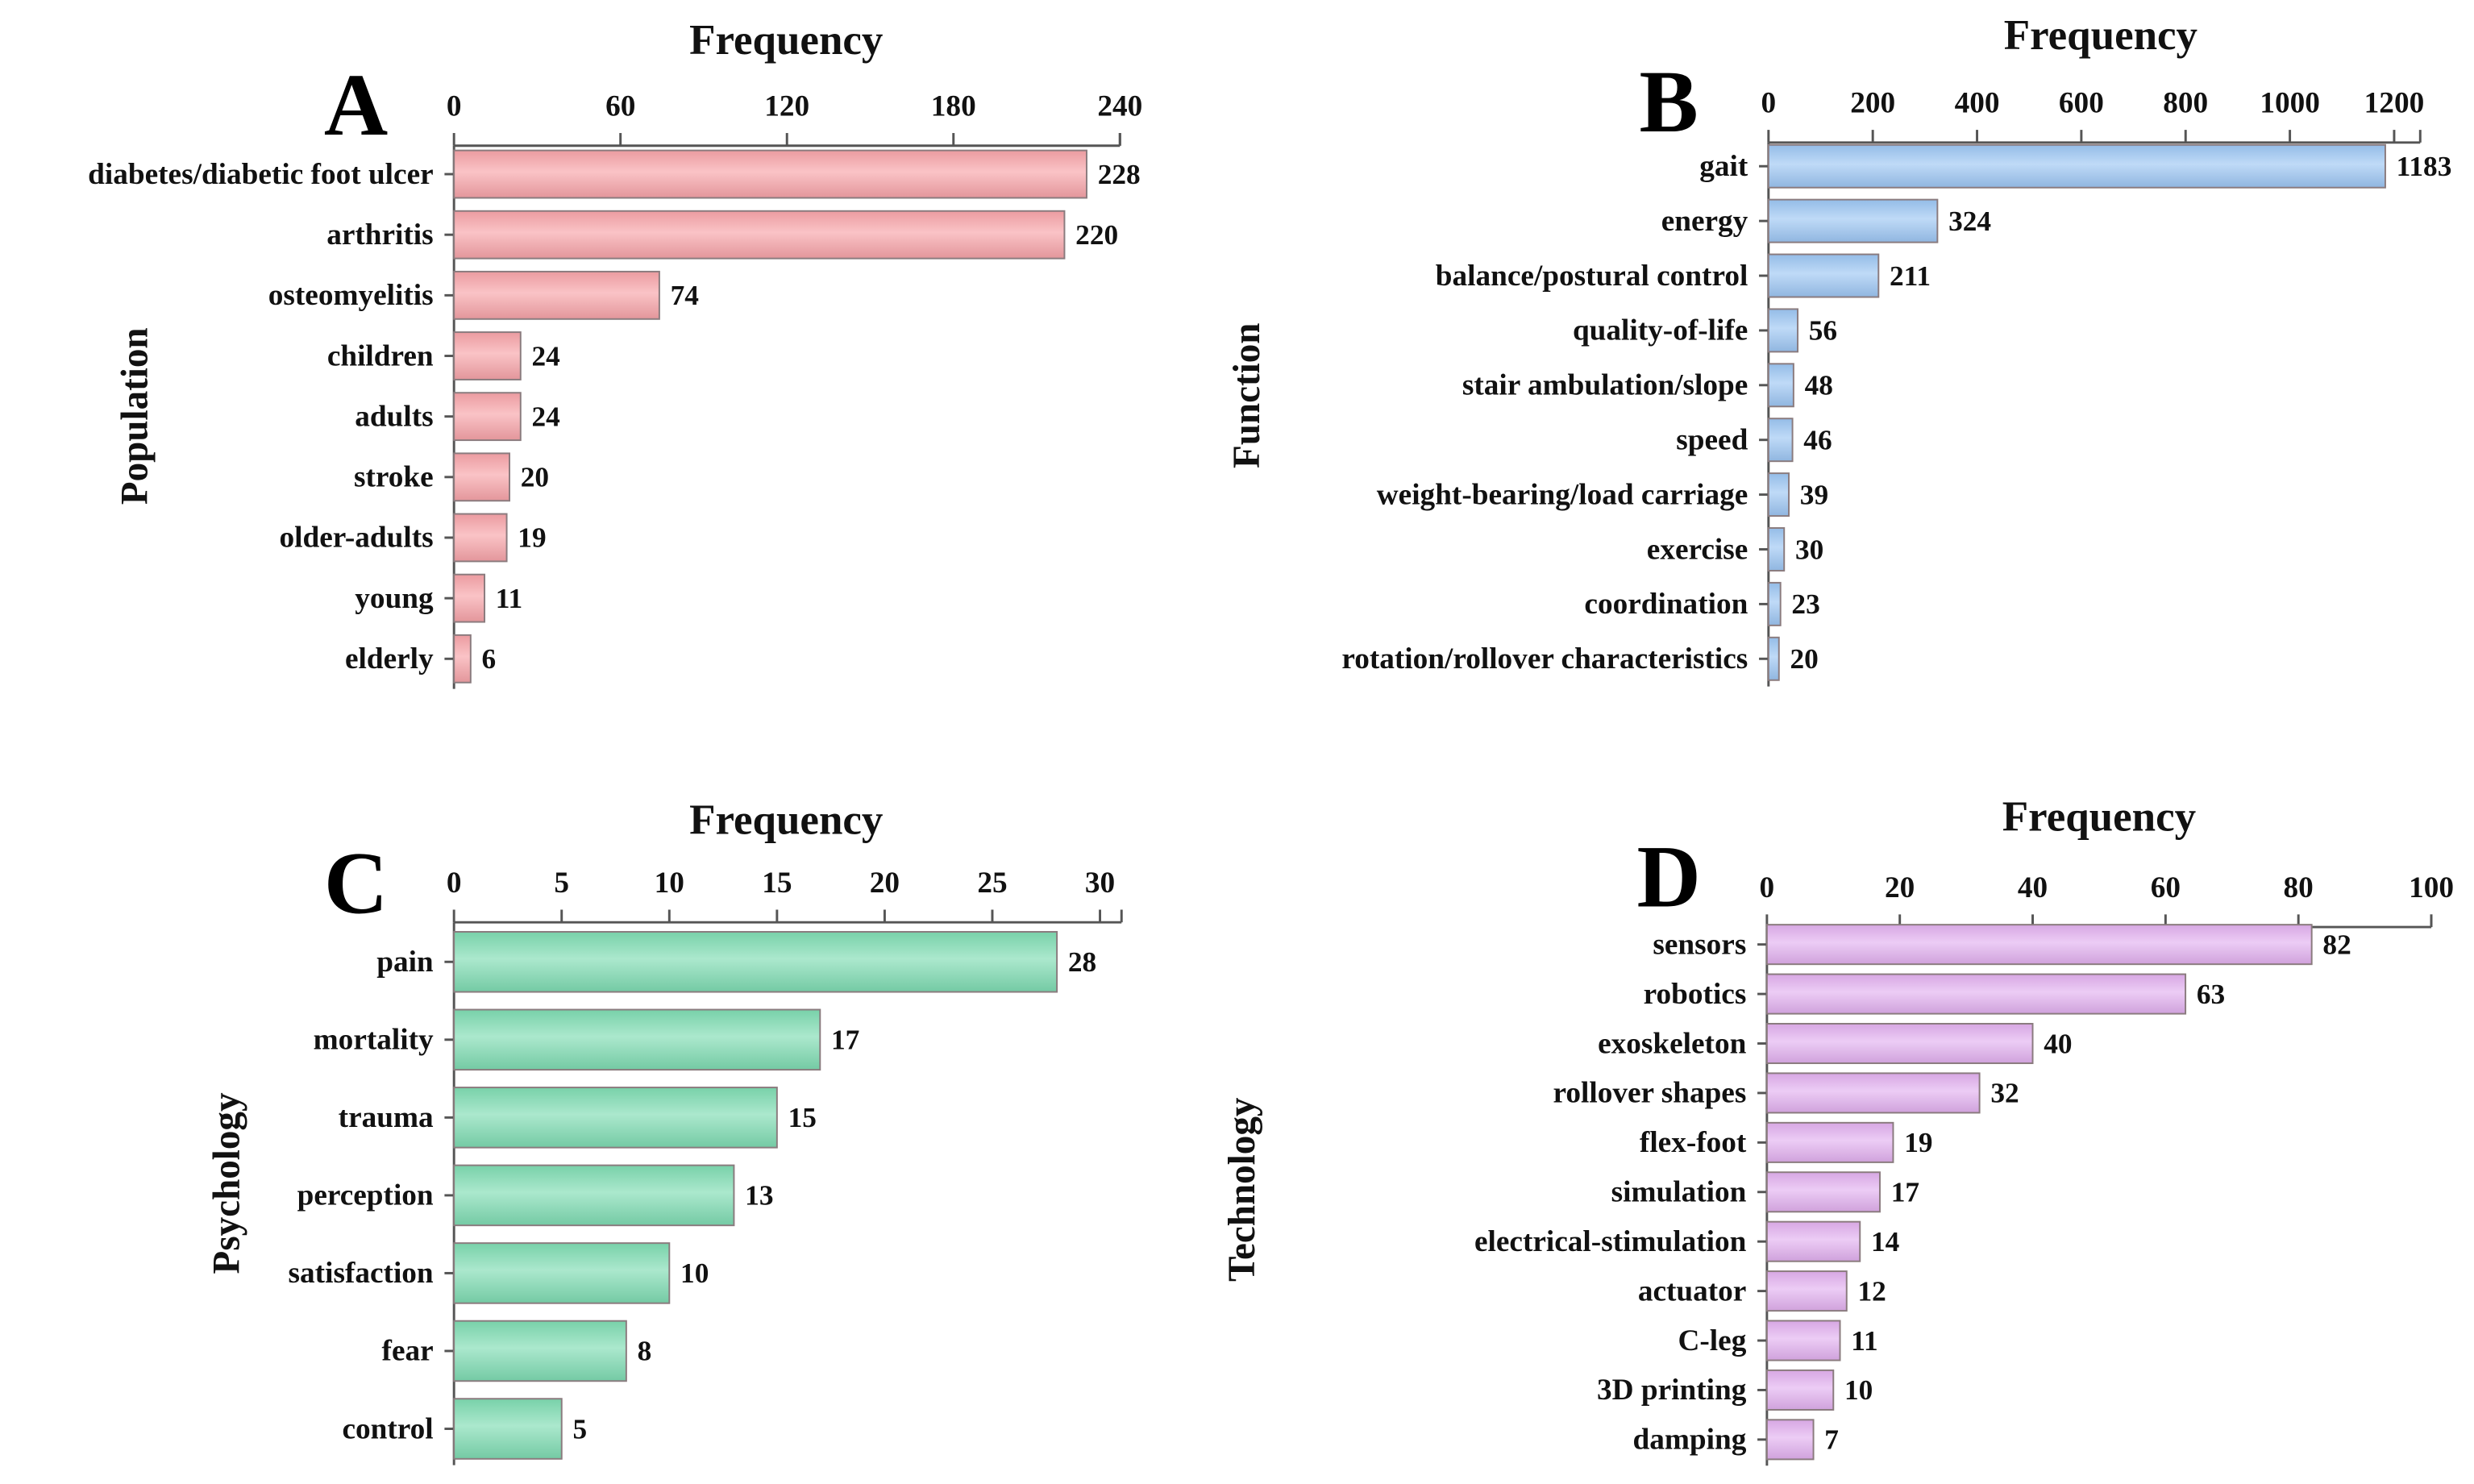  What do you see at coordinates (885, 883) in the screenshot?
I see `x-tick-label: 20` at bounding box center [885, 883].